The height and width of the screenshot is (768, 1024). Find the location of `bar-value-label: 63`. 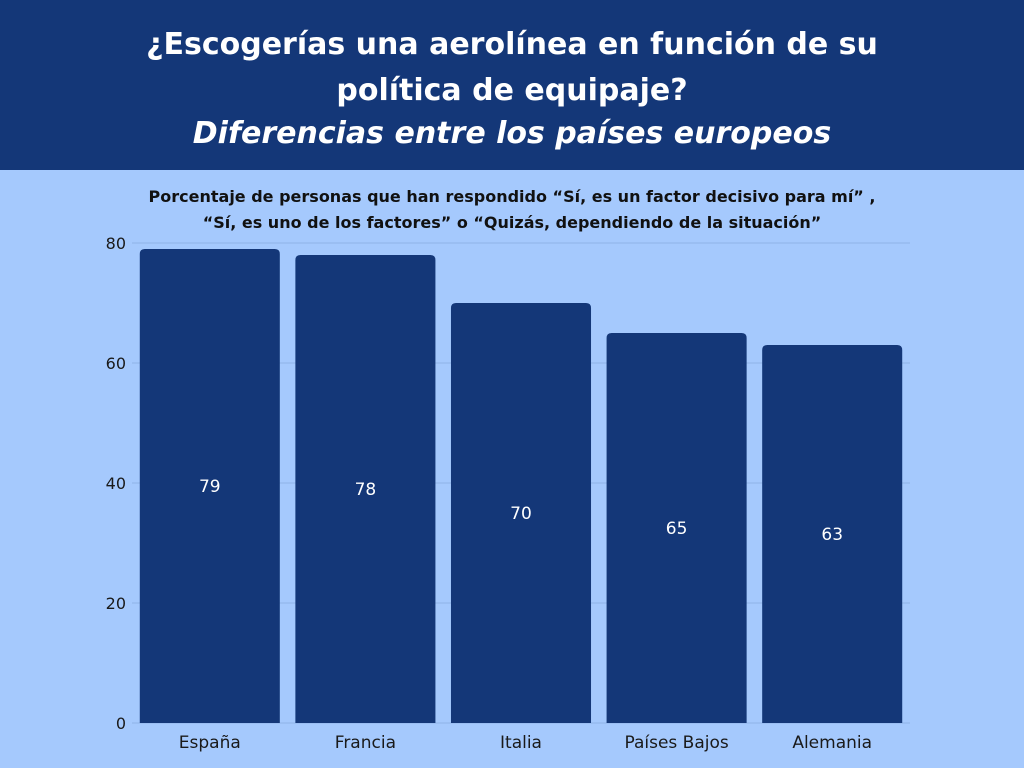

bar-value-label: 63 is located at coordinates (832, 535).